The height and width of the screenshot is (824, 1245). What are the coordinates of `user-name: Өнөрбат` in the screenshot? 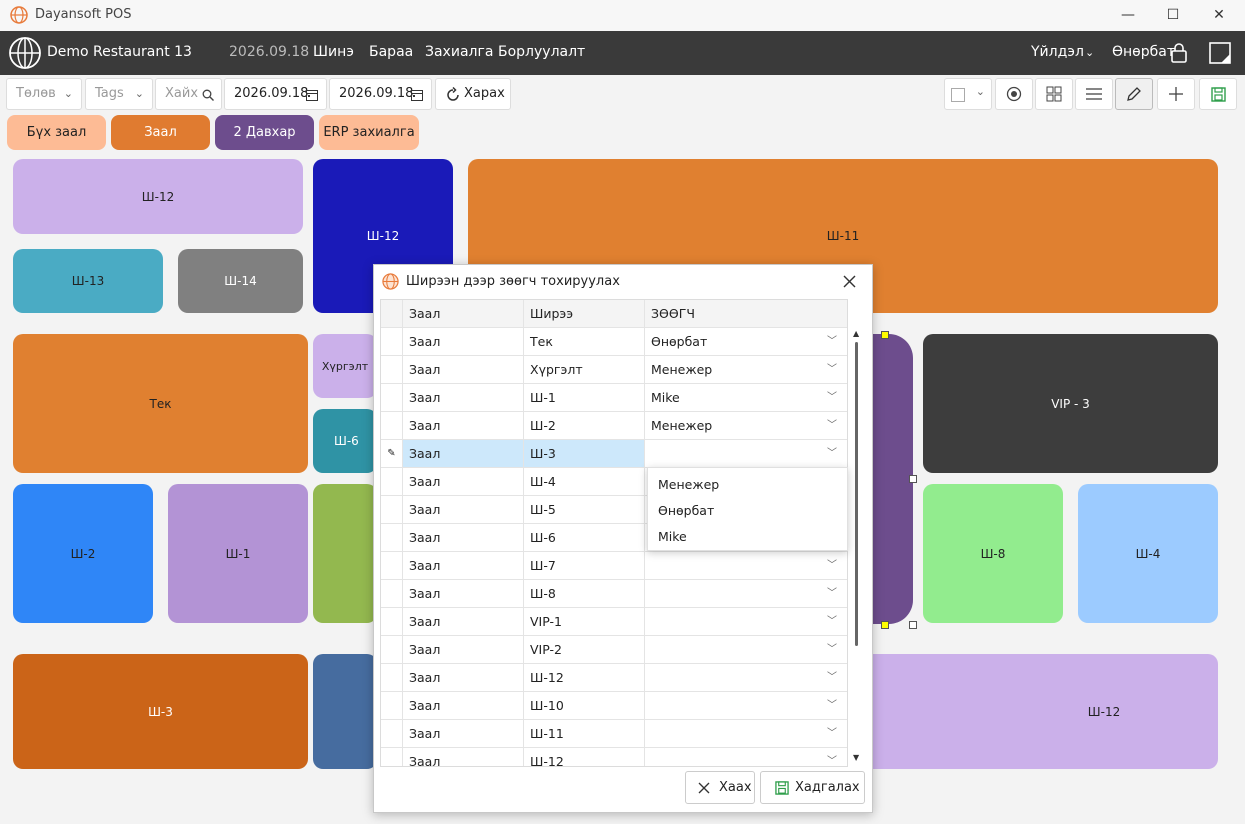 It's located at (1143, 52).